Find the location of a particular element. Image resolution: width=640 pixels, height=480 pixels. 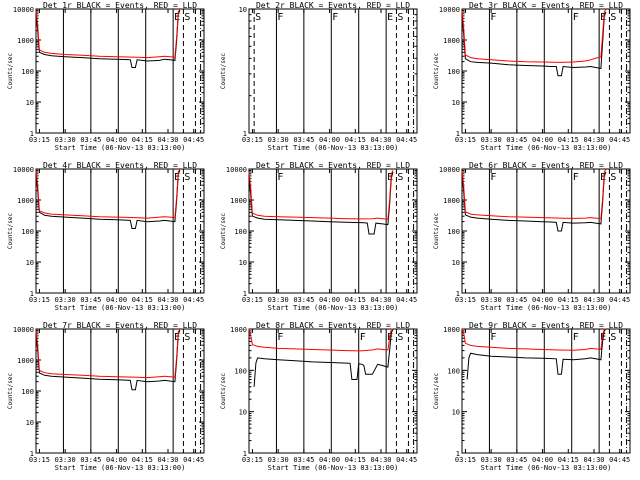

chart-title: Det 2r BLACK = Events, RED = LLD is located at coordinates (333, 5).